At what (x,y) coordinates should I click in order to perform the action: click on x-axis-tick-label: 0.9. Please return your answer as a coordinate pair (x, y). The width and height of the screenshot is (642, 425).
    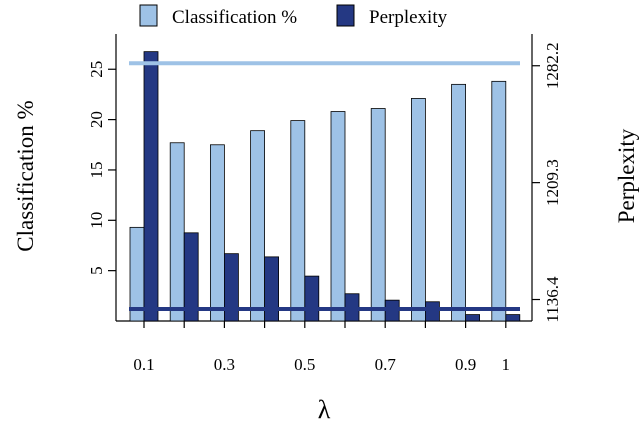
    Looking at the image, I should click on (465, 364).